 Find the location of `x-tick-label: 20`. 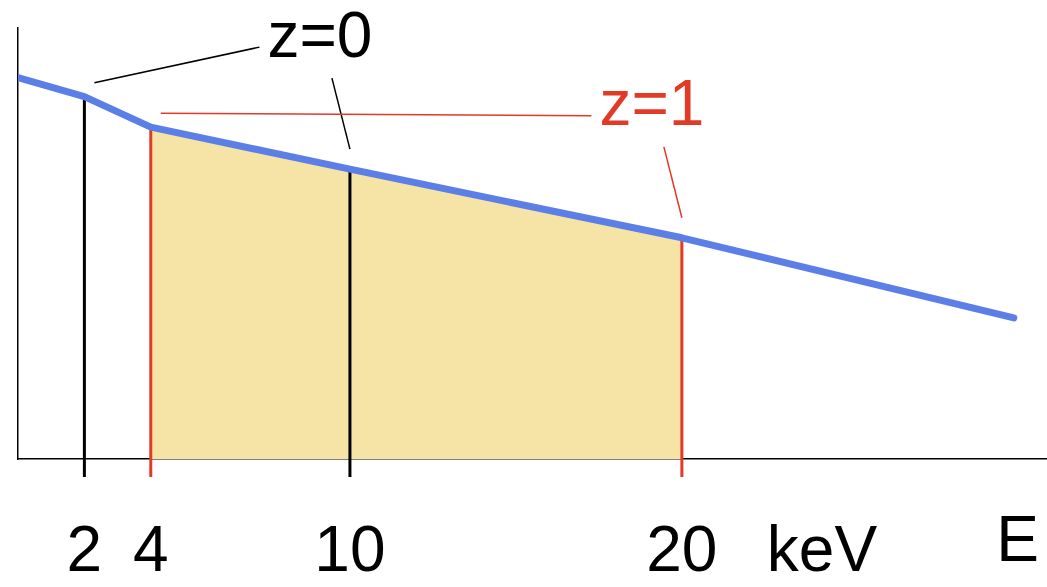

x-tick-label: 20 is located at coordinates (682, 548).